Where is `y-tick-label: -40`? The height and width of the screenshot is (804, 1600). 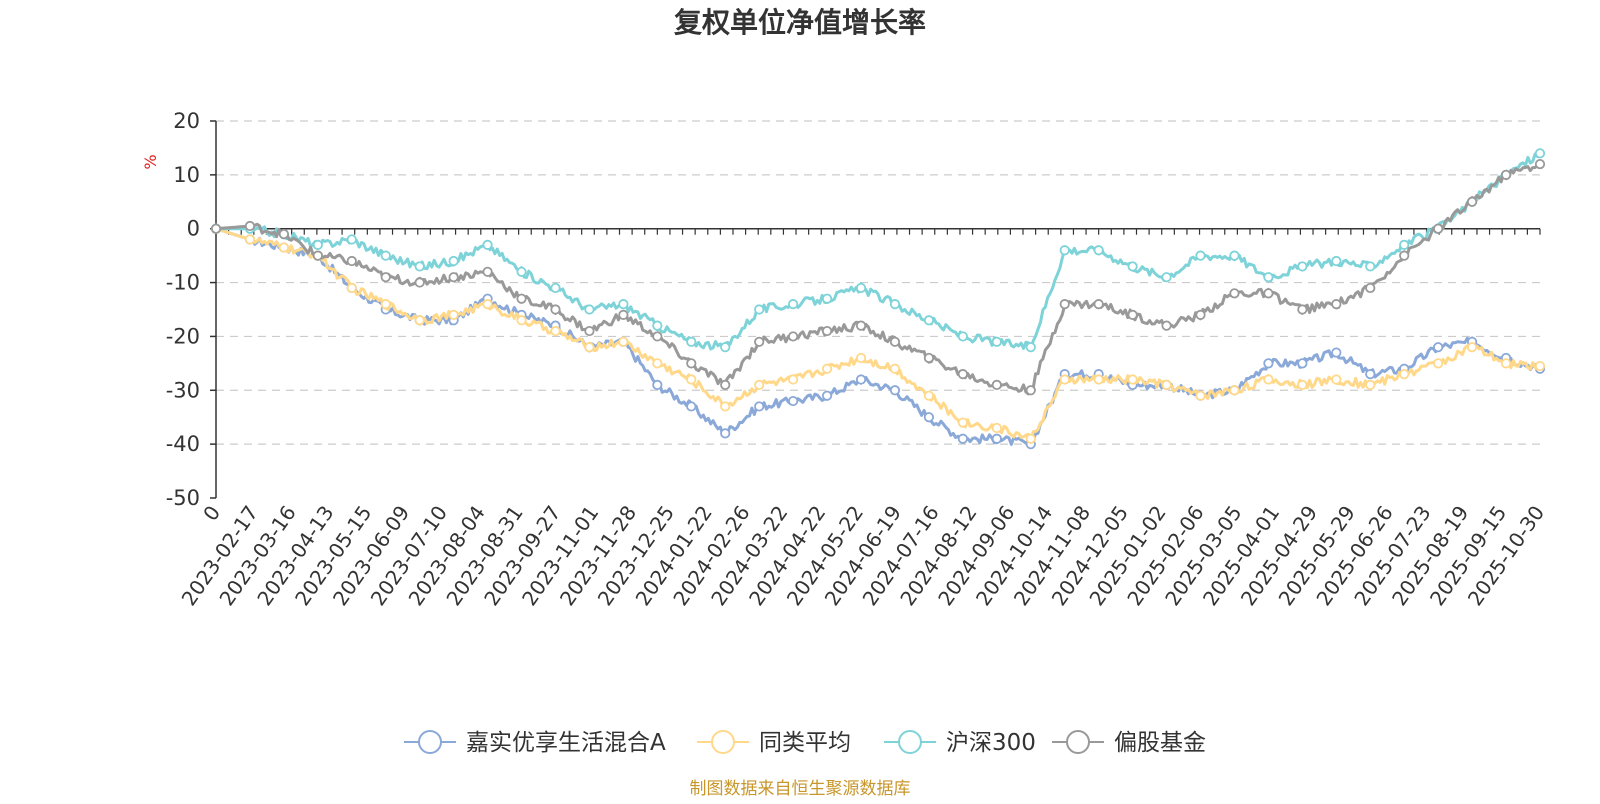 y-tick-label: -40 is located at coordinates (183, 444).